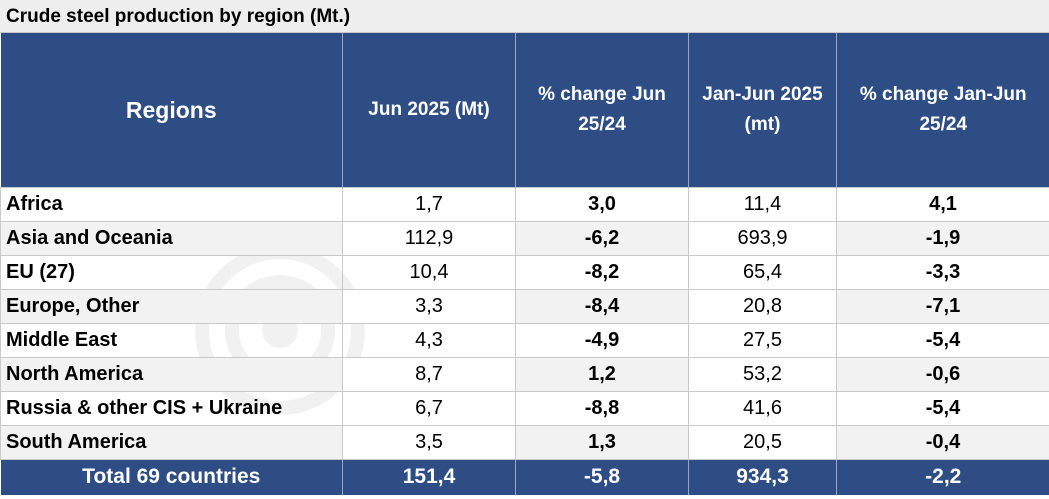  Describe the element at coordinates (602, 110) in the screenshot. I see `header-pct-change-jun: % change Jun 25/24` at that location.